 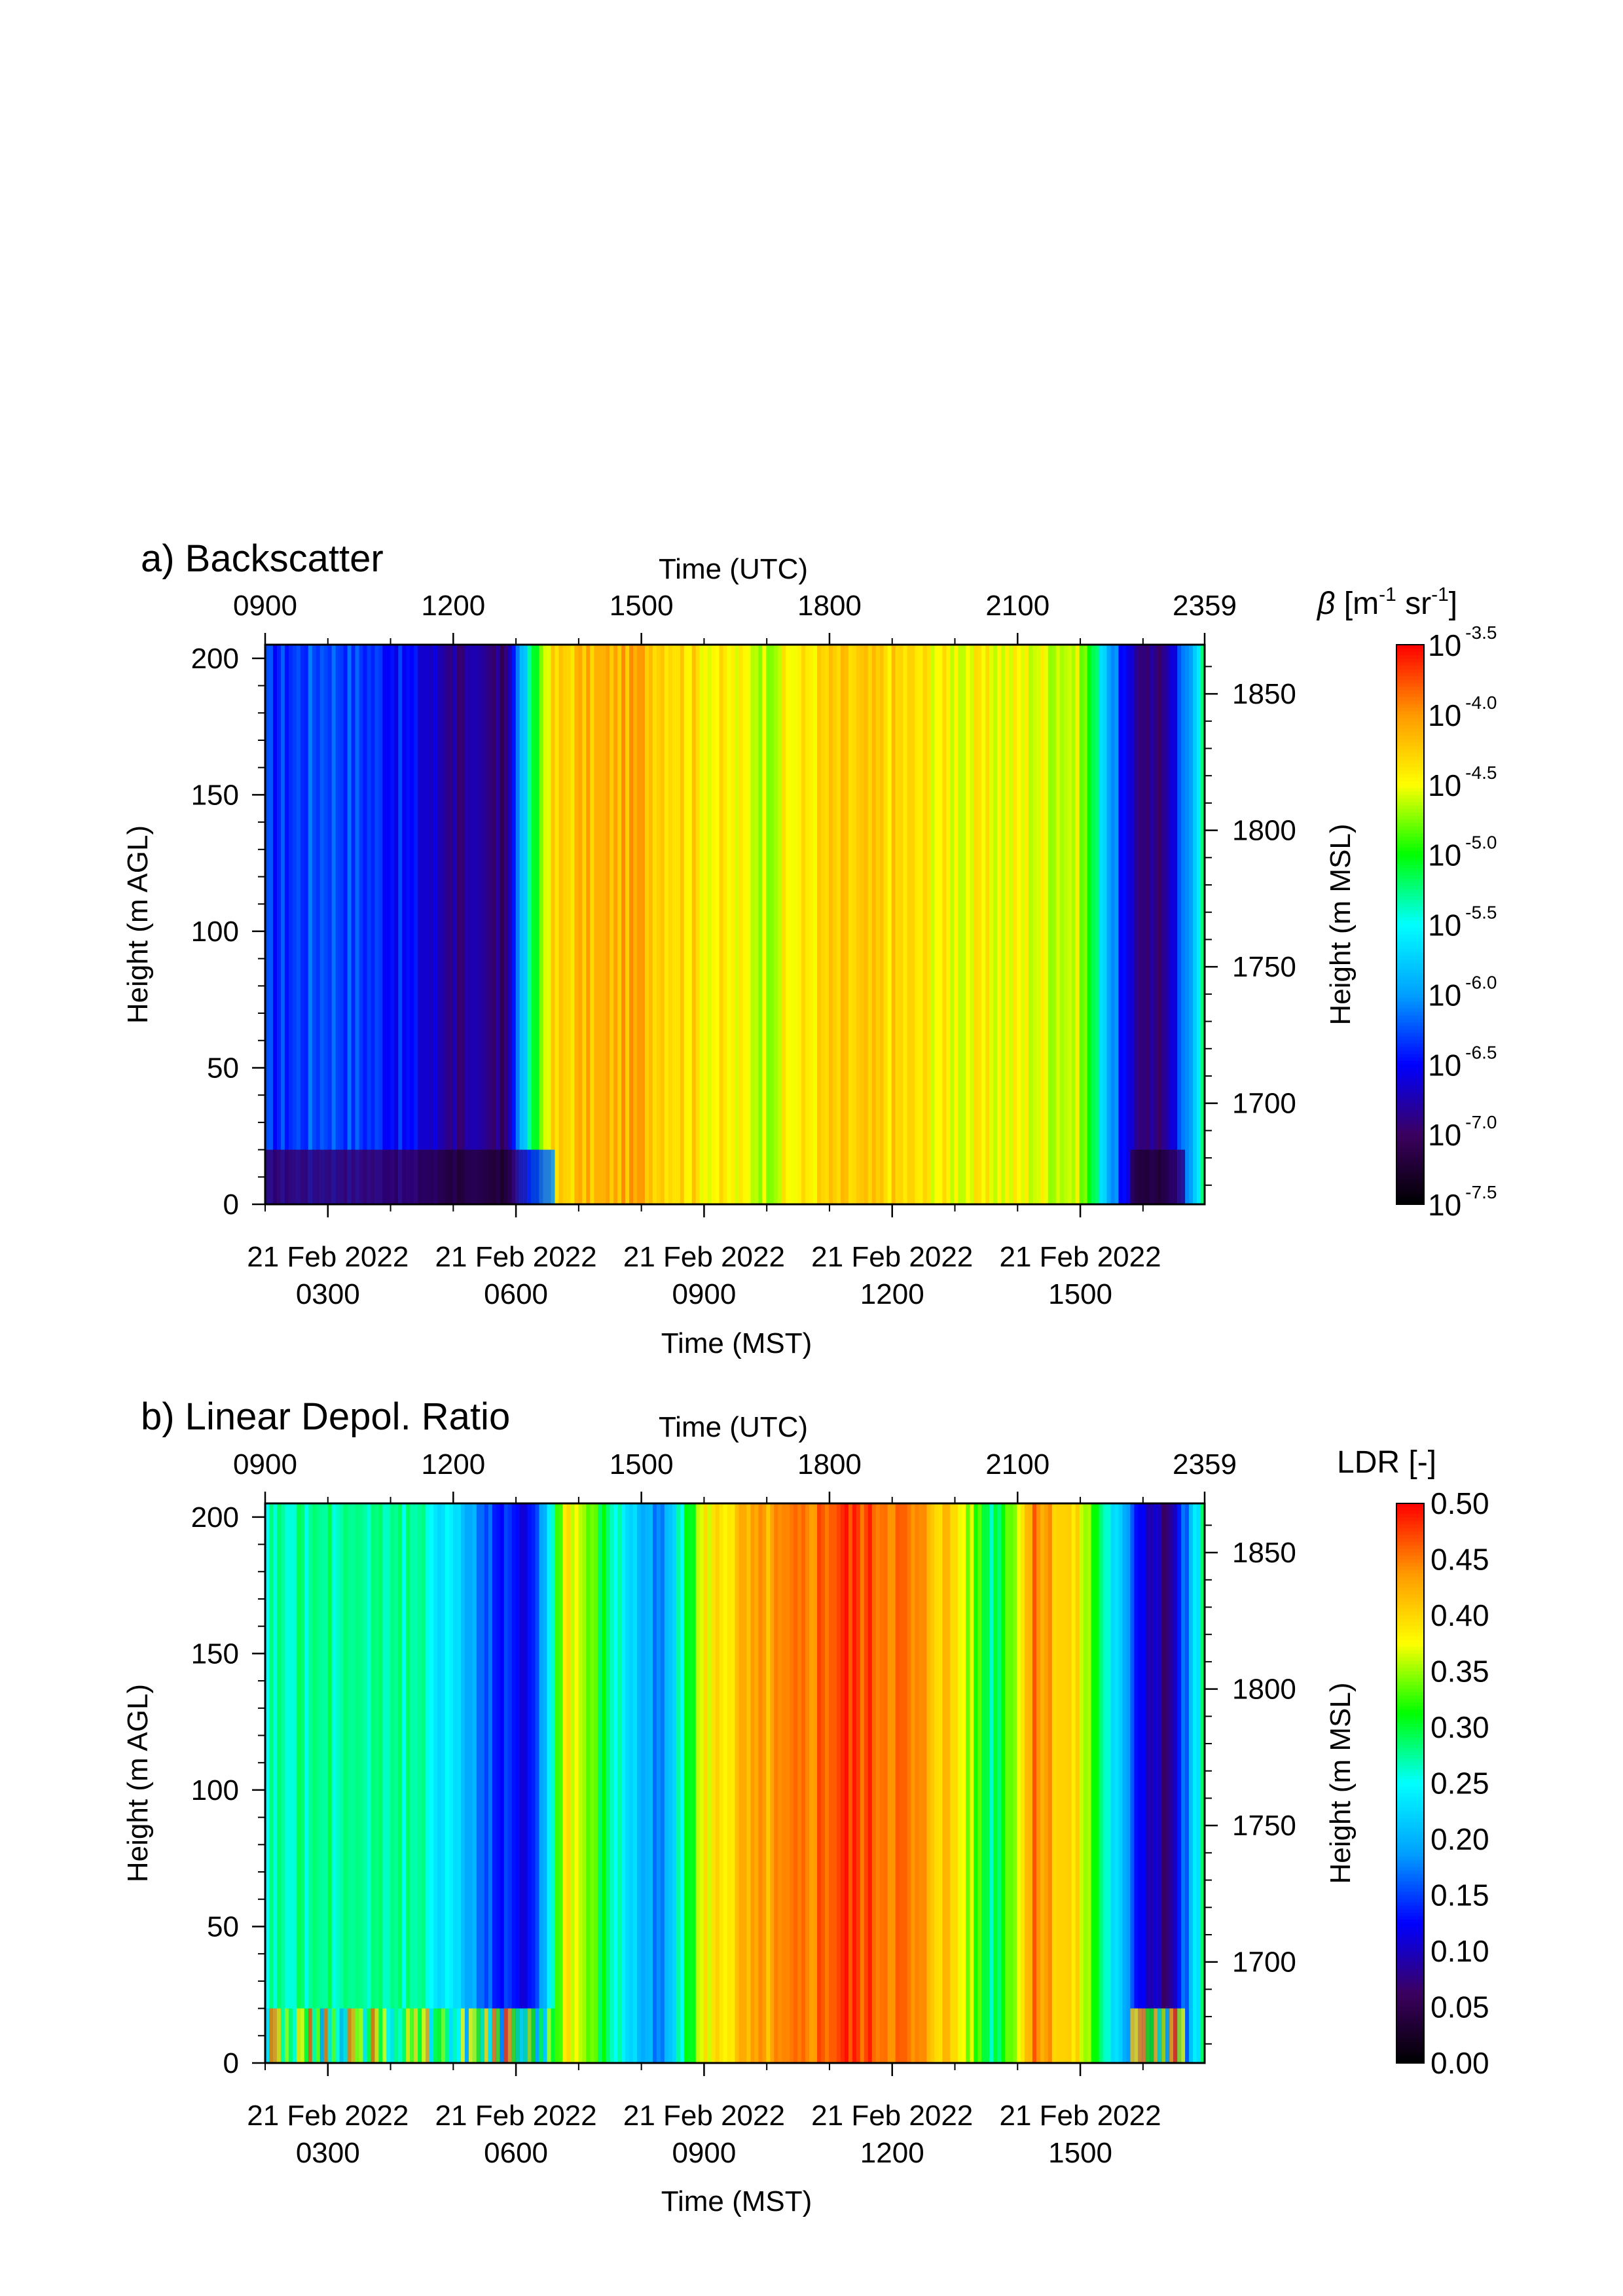 I want to click on colorbar-frame, so click(x=1410, y=1783).